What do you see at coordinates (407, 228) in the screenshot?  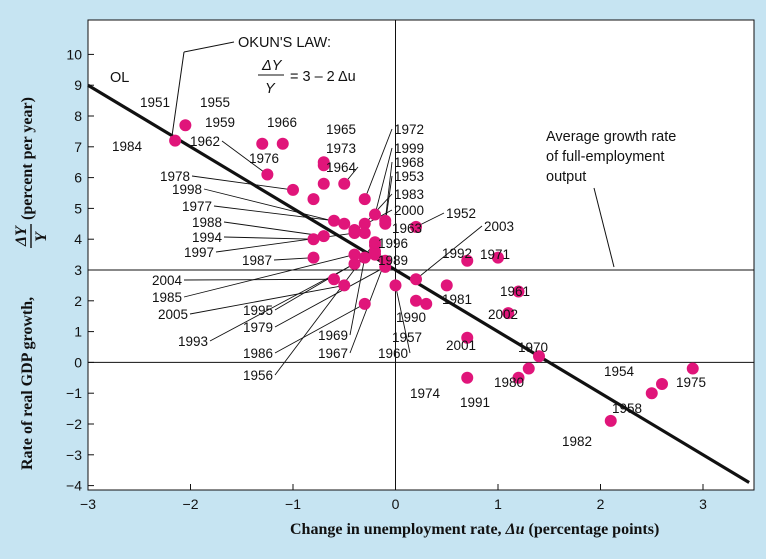 I see `year-label-1963: 1963` at bounding box center [407, 228].